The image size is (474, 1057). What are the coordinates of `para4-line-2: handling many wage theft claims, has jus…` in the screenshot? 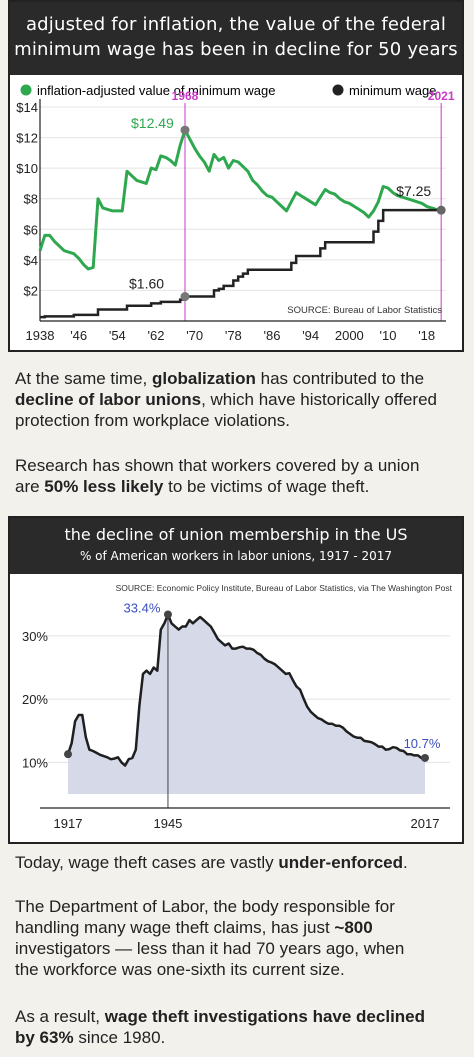 It's located at (175, 927).